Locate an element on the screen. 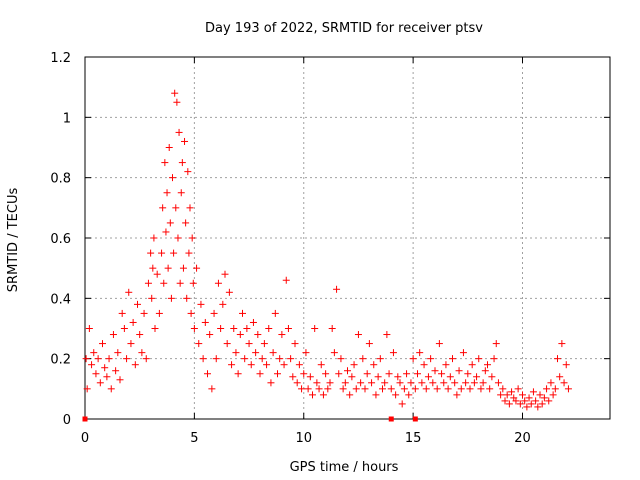 Image resolution: width=640 pixels, height=480 pixels. y-tick-label: 0.6 is located at coordinates (60, 239).